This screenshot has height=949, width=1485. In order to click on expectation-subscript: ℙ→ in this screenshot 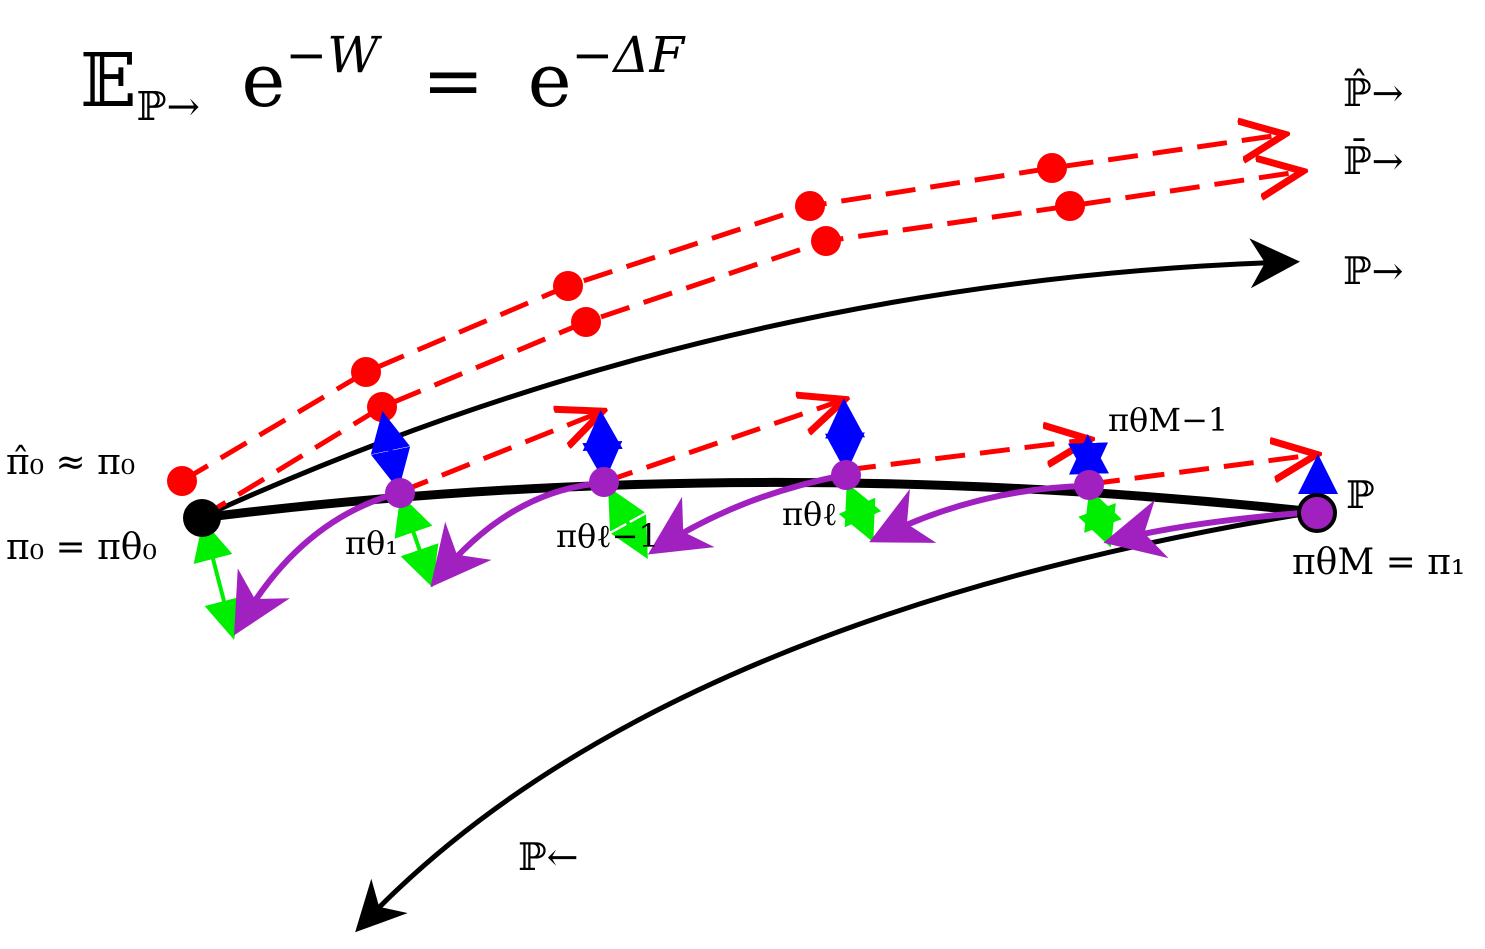, I will do `click(168, 107)`.